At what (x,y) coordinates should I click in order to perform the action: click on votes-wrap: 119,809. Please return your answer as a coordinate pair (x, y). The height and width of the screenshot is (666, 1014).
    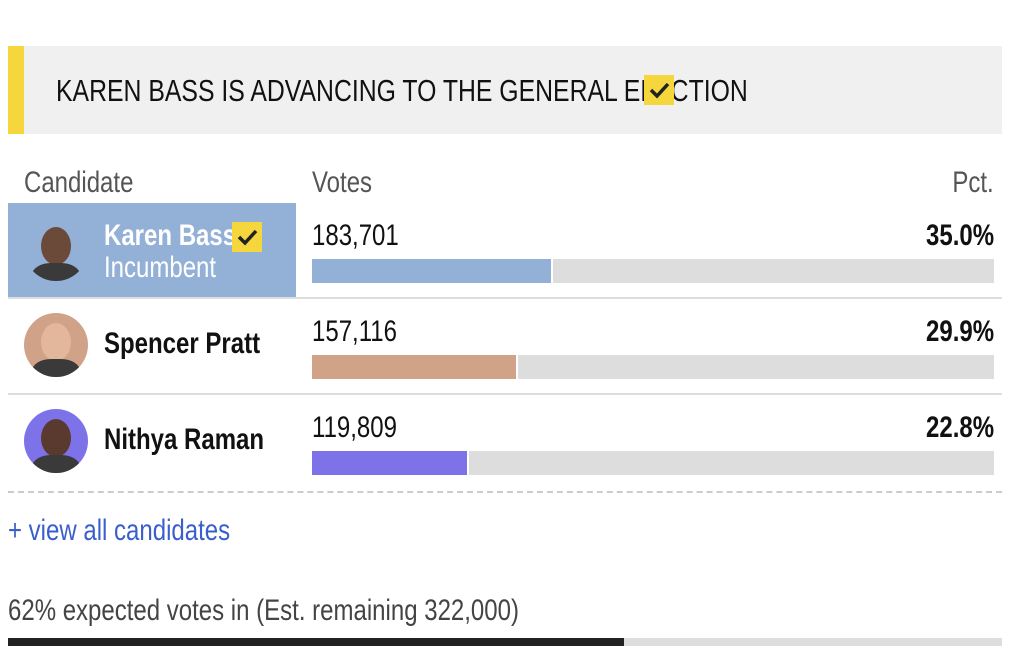
    Looking at the image, I should click on (365, 428).